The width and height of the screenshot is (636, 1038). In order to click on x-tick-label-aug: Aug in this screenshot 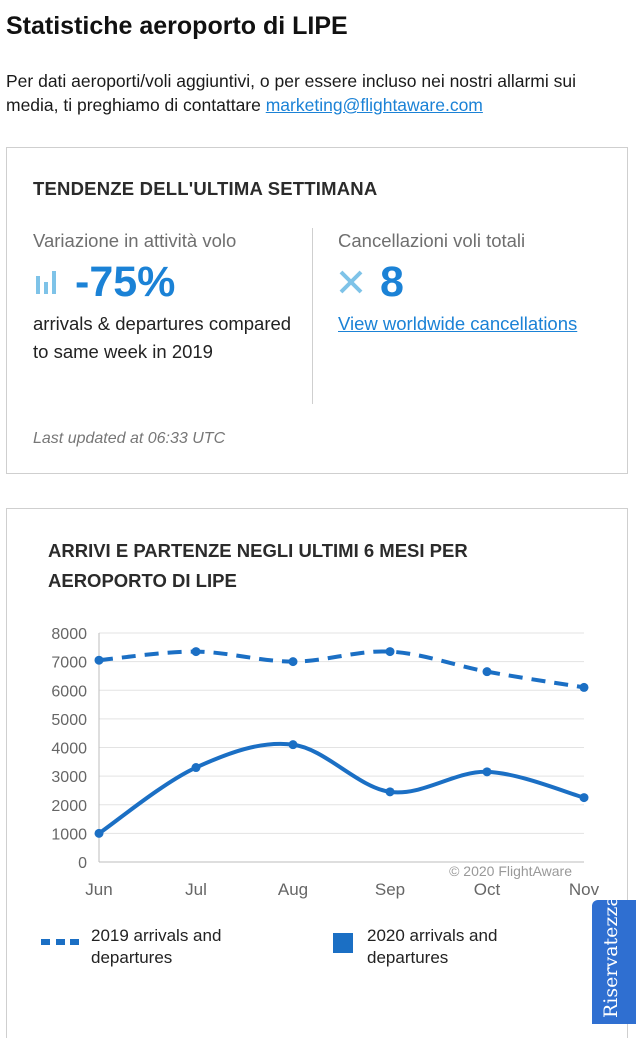, I will do `click(293, 889)`.